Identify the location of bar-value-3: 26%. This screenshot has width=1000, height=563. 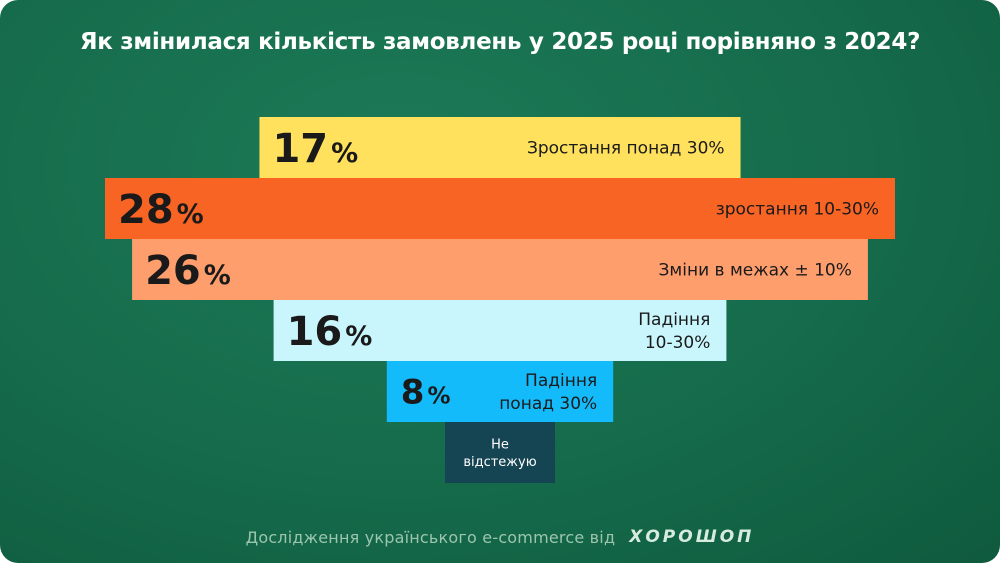
(188, 271).